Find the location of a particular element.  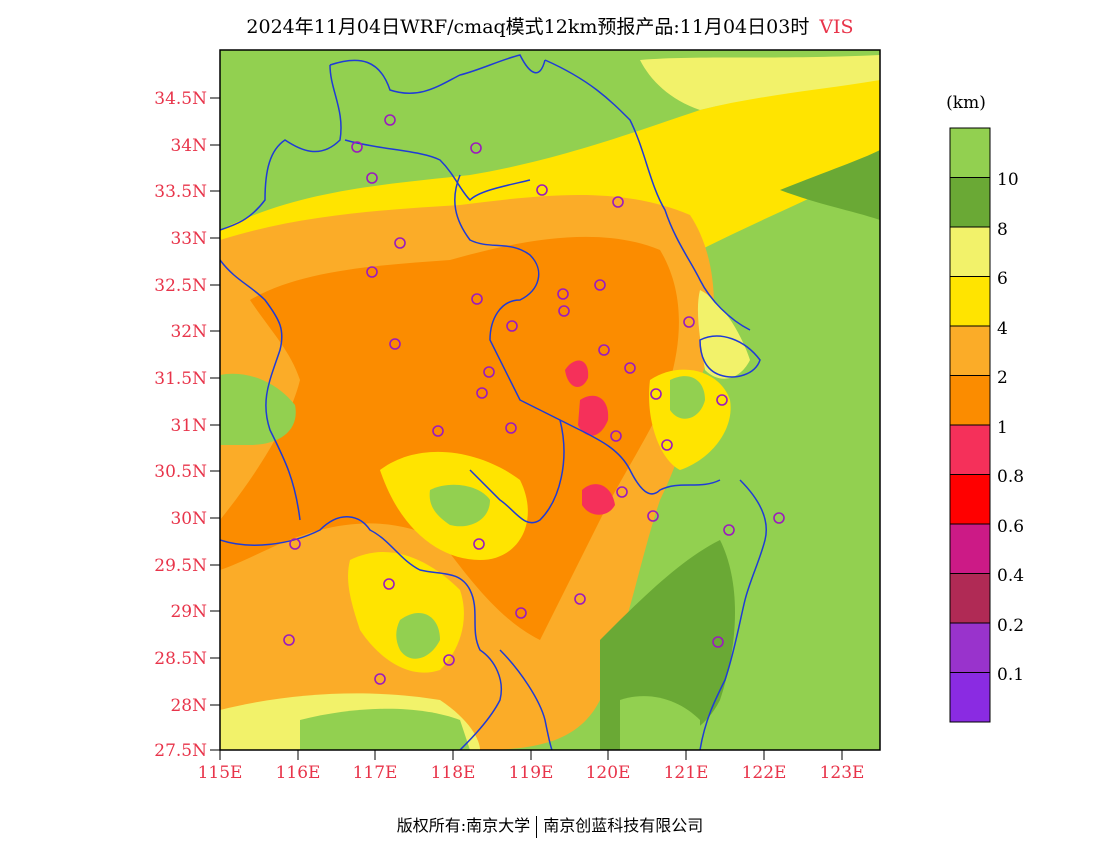

colorbar-level: 8 is located at coordinates (1002, 230).